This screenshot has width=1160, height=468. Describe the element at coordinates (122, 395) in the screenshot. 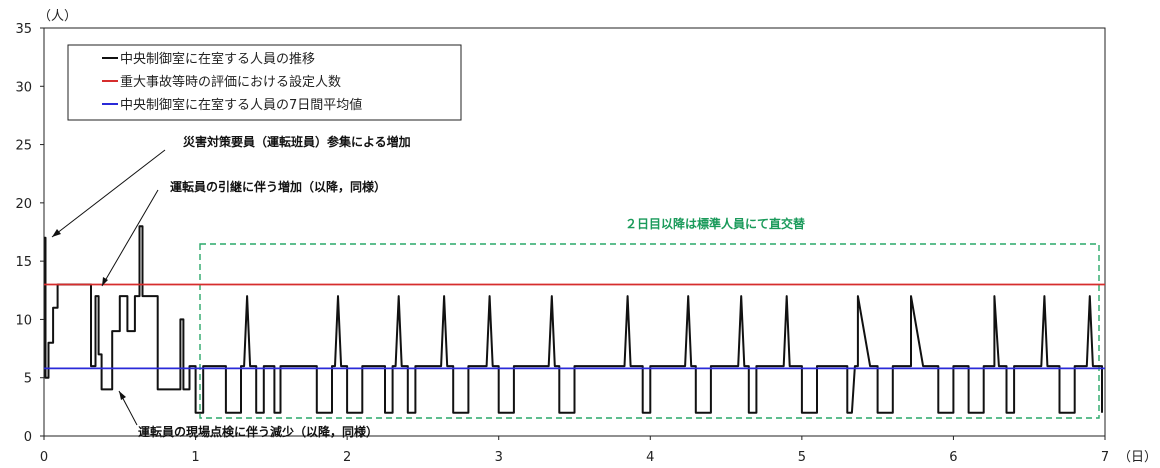

I see `arrowhead-inspection` at that location.